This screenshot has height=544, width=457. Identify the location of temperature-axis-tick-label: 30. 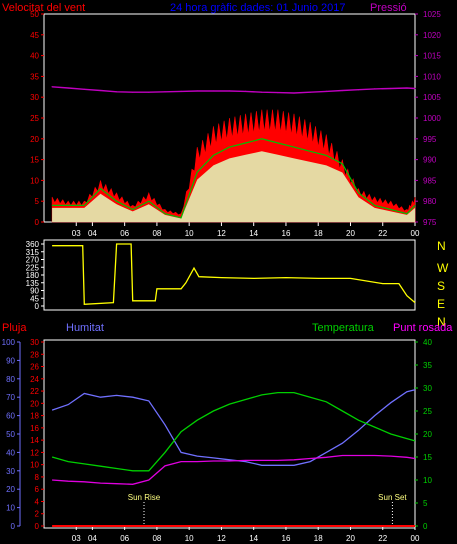
(427, 388).